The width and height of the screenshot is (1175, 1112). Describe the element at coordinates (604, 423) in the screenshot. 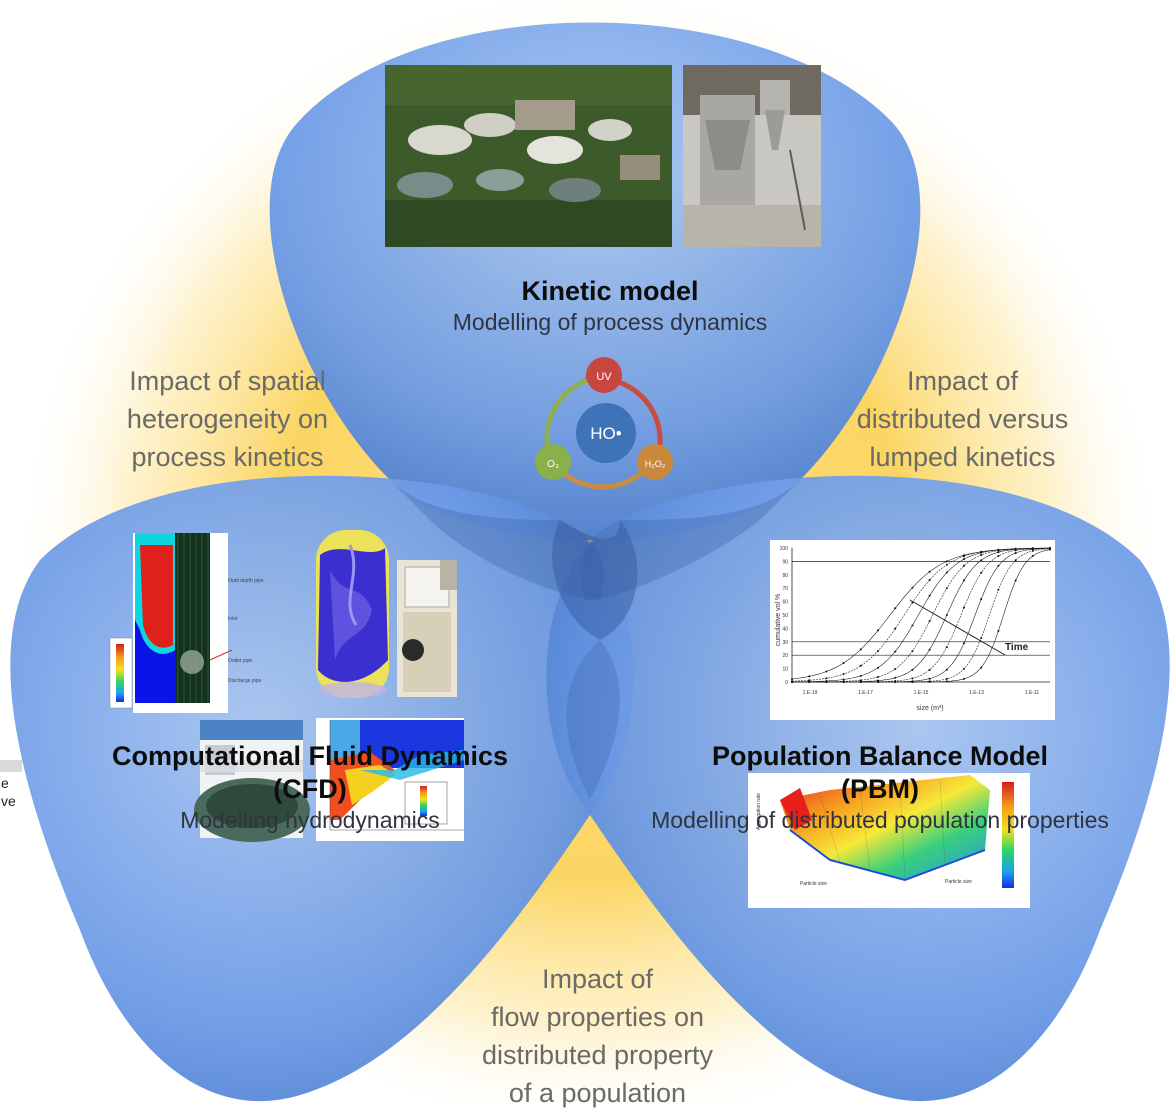

I see `kinetic-cycle: HO• UV O₃ H₂O₂` at that location.